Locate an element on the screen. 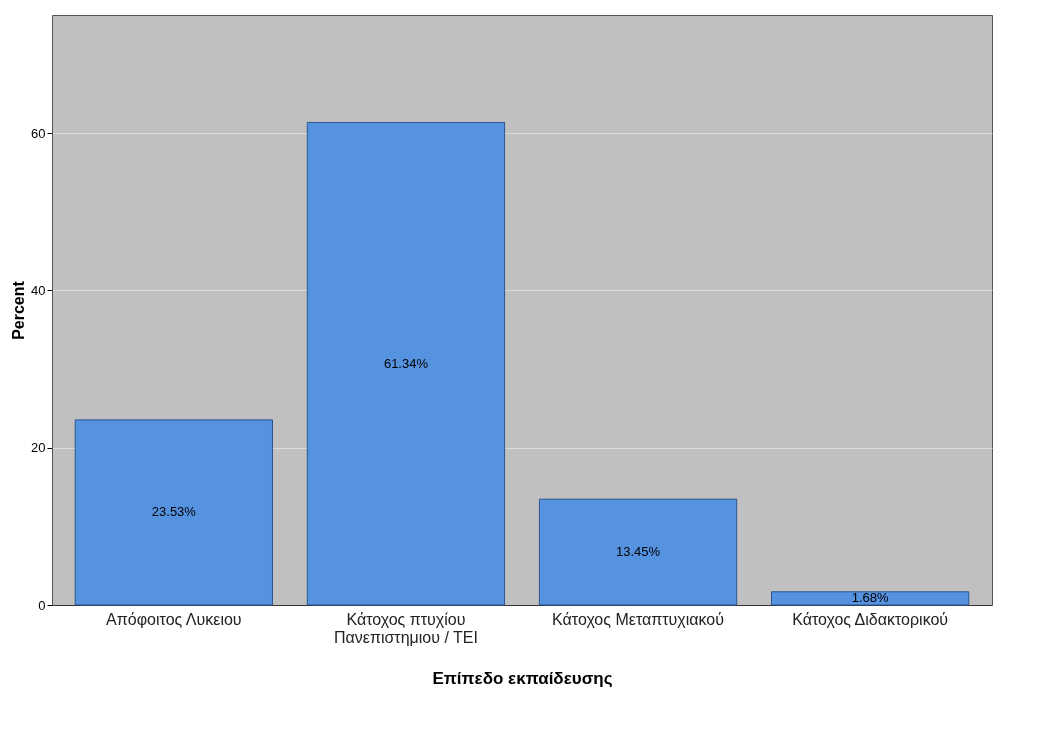 The image size is (1061, 745). x-axis-title: Επίπεδο εκπαίδευσης is located at coordinates (522, 678).